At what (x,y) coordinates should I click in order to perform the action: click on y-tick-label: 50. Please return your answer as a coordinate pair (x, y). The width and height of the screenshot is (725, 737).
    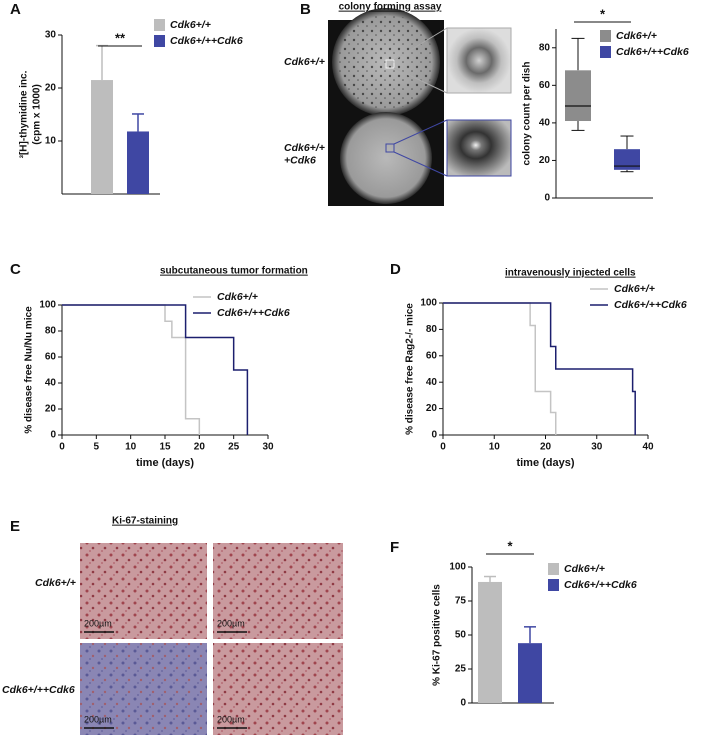
    Looking at the image, I should click on (461, 635).